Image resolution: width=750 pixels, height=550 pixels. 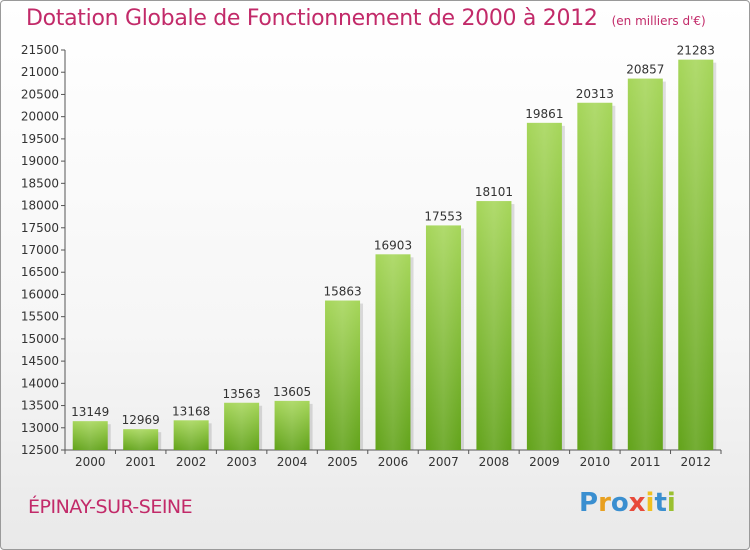 I want to click on y-tick-label: 14000, so click(x=40, y=383).